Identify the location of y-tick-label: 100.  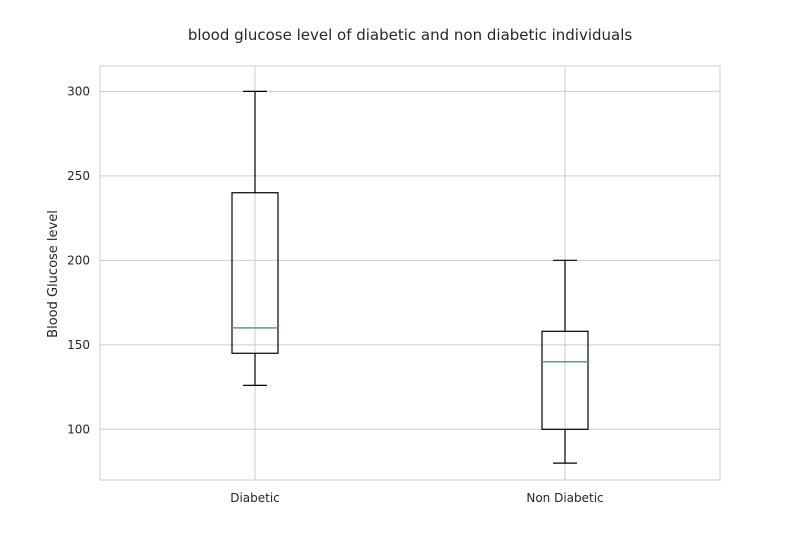
(78, 429).